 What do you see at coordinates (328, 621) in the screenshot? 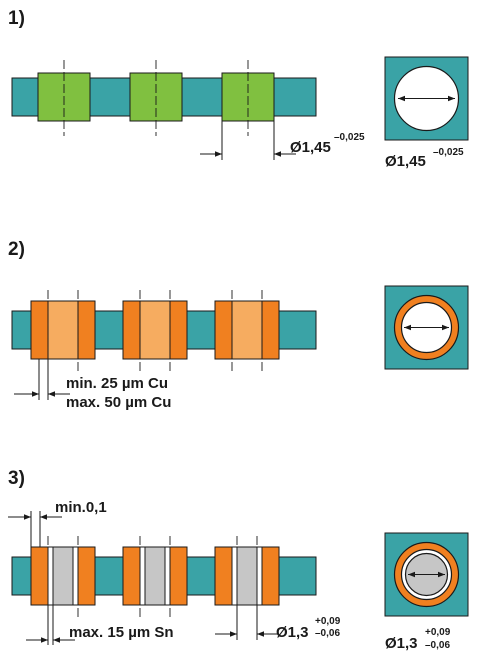
I see `finished-diameter-tol-upper: +0,09` at bounding box center [328, 621].